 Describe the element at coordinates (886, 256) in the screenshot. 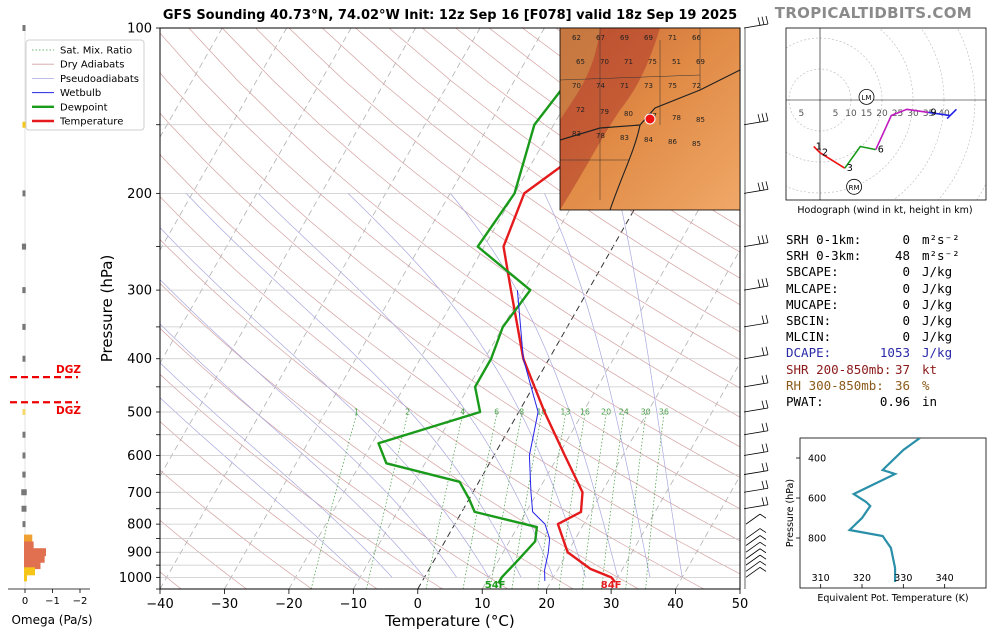

I see `parameter-row: SRH 0-3km: 48 m²s⁻²` at that location.